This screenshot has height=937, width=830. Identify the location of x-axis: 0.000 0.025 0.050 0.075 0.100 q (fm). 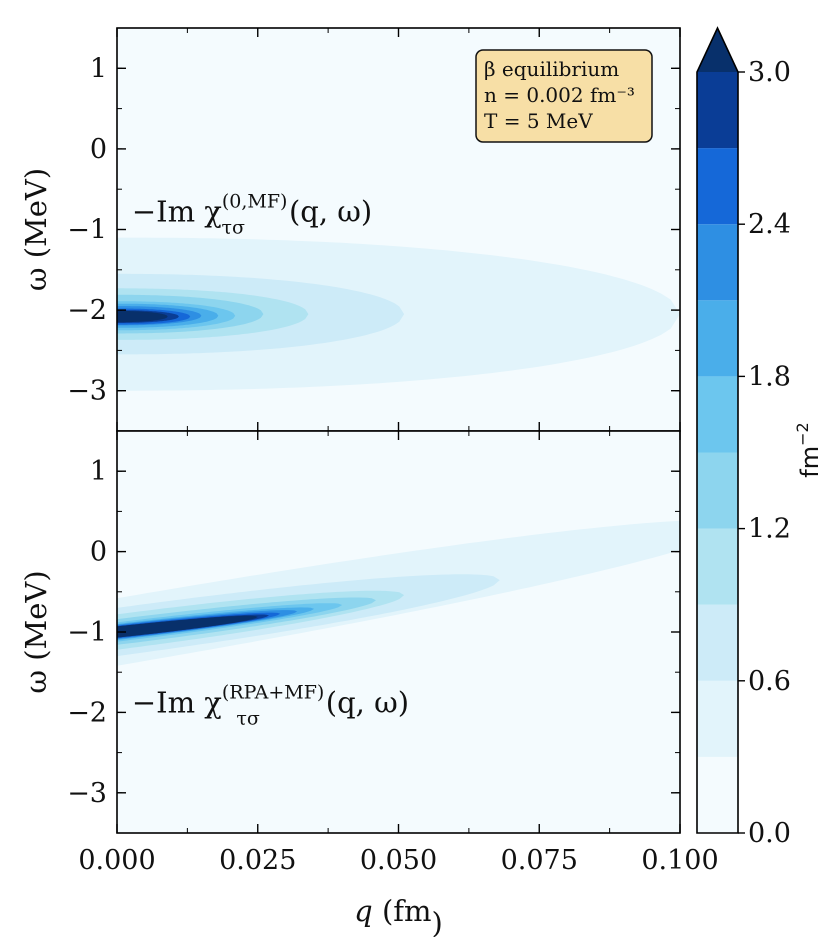
(398, 891).